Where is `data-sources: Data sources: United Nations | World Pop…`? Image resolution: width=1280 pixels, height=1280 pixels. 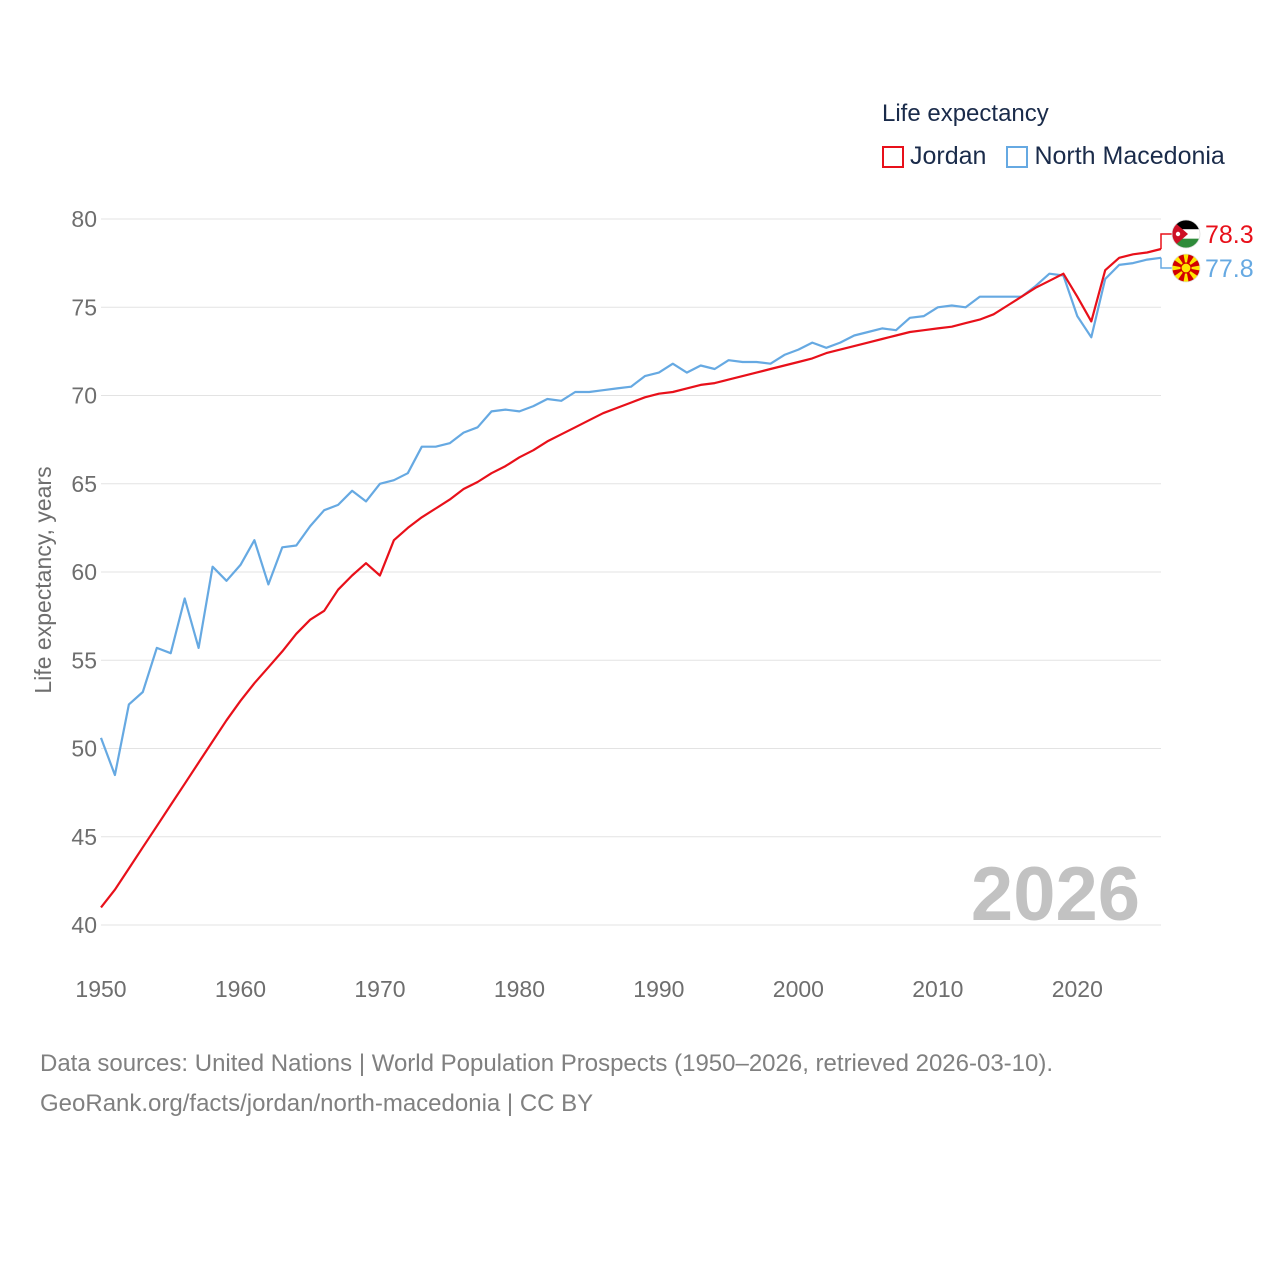
data-sources: Data sources: United Nations | World Pop… is located at coordinates (547, 1063).